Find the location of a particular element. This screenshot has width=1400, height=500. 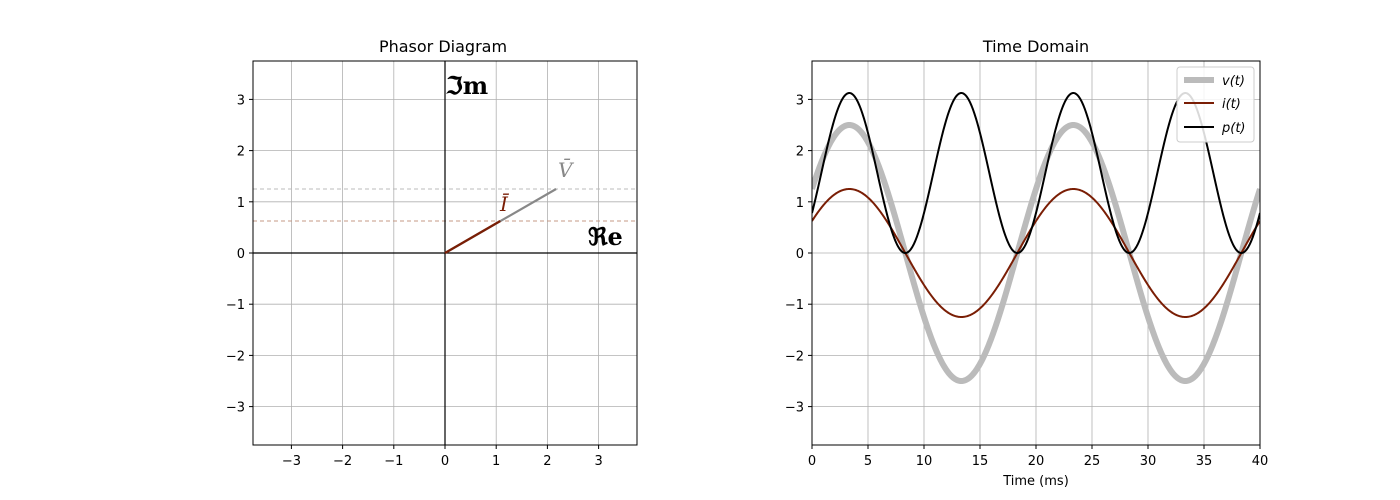

phasor-y-ticks: −3 −2 −1 0 1 2 3 is located at coordinates (239, 254).